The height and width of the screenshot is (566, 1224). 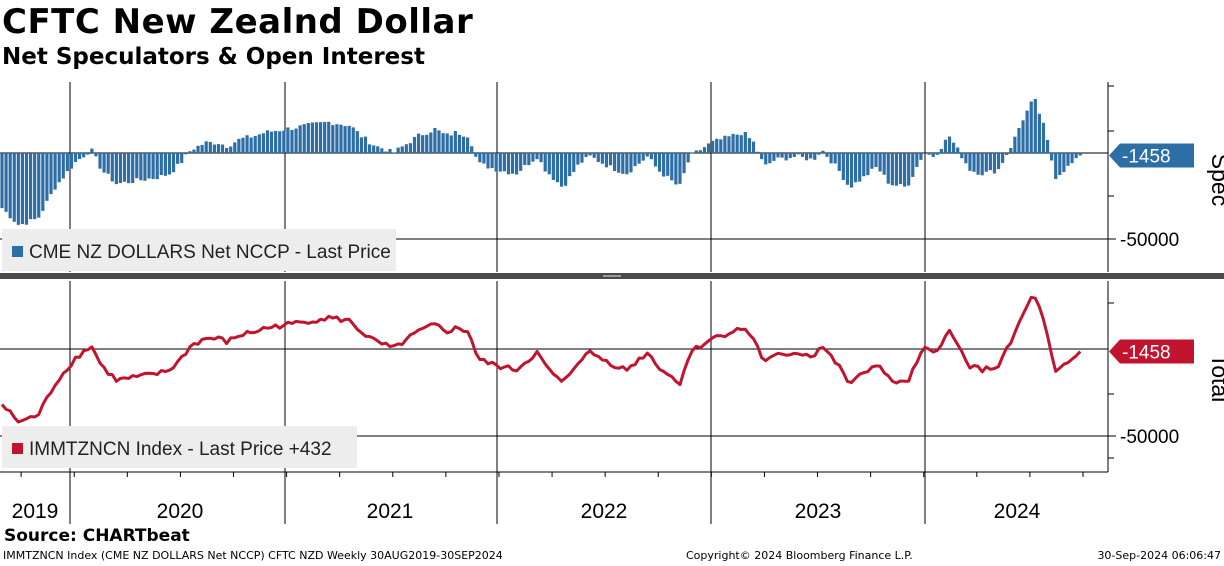 What do you see at coordinates (213, 57) in the screenshot?
I see `chart-subtitle: Net Speculators & Open Interest` at bounding box center [213, 57].